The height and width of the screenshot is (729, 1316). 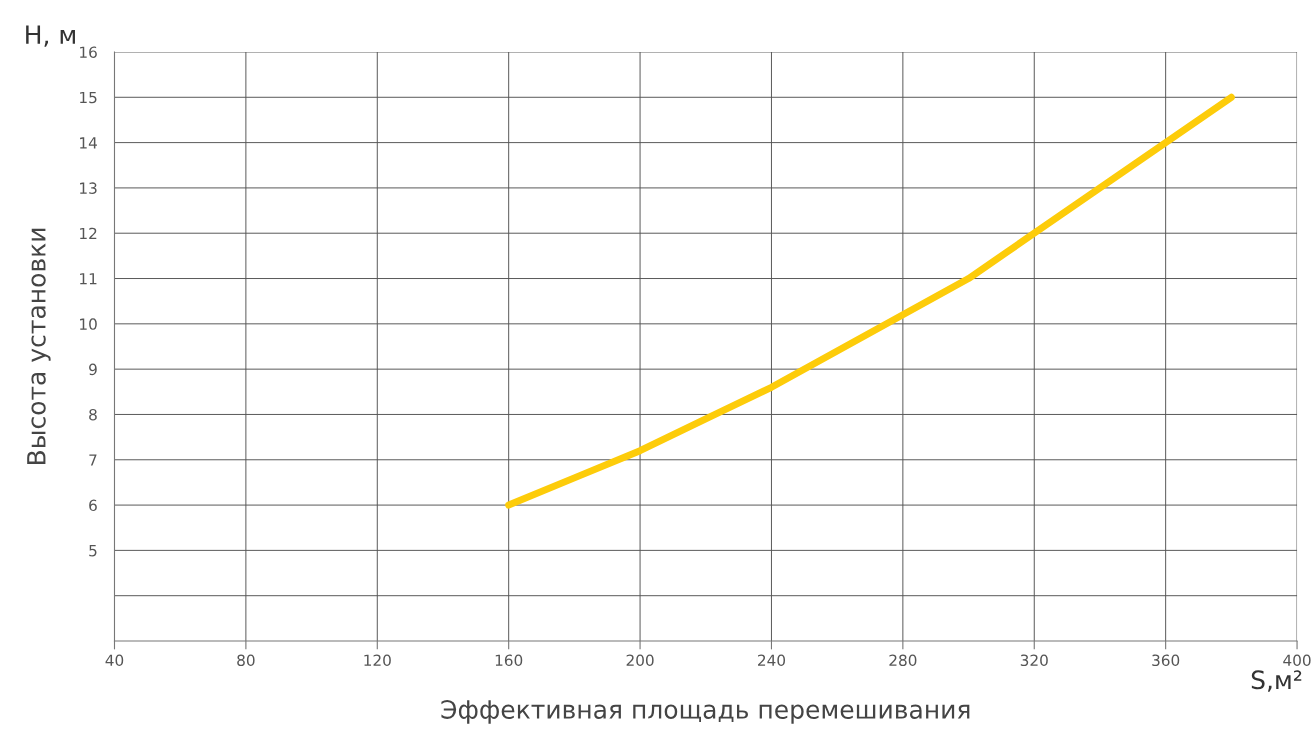 I want to click on text: H, м, so click(x=50, y=36).